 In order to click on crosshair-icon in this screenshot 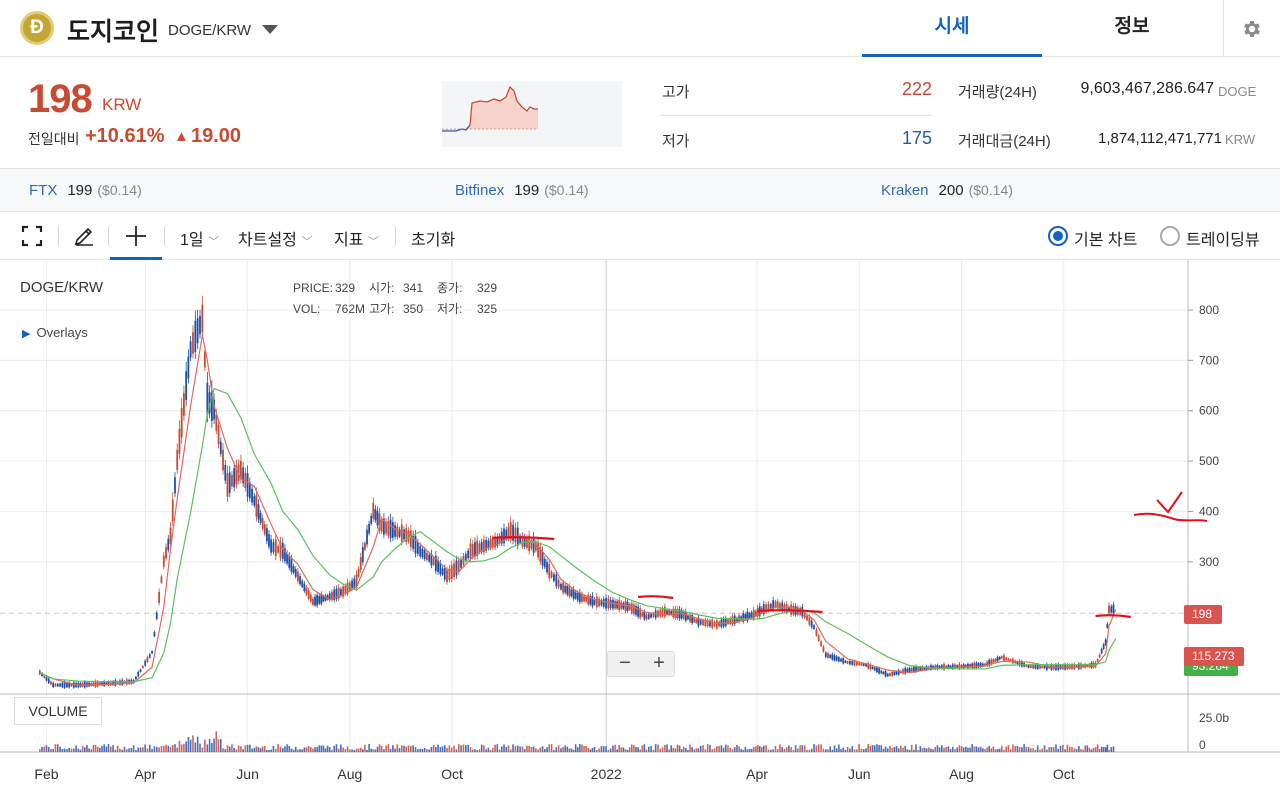, I will do `click(136, 236)`.